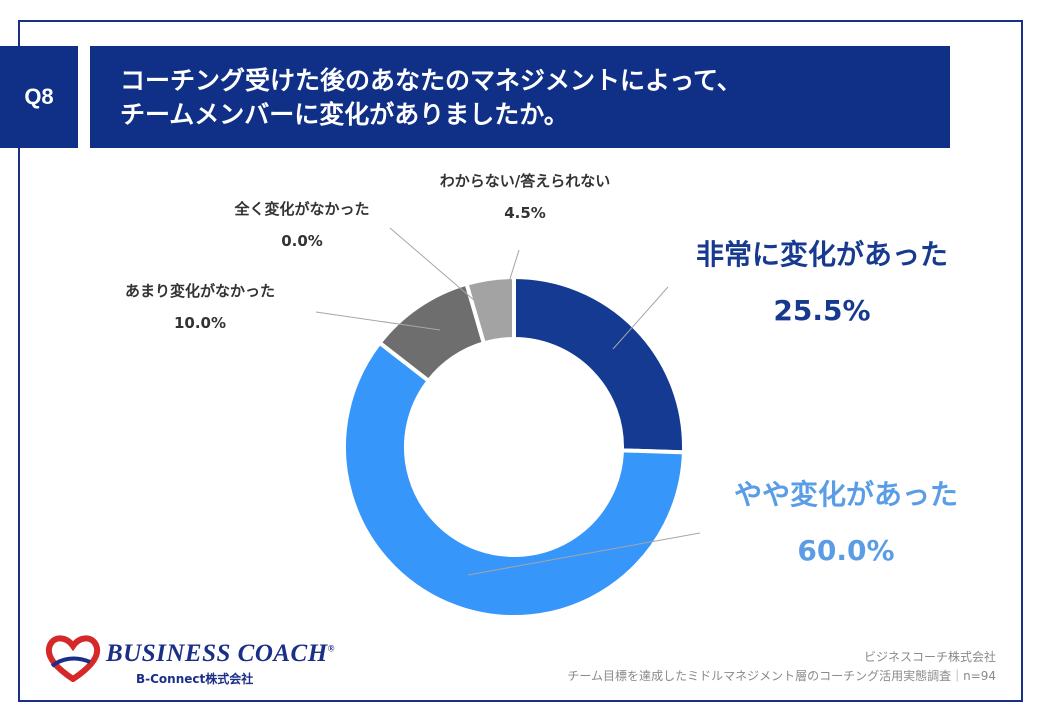 This screenshot has height=720, width=1040. What do you see at coordinates (195, 679) in the screenshot?
I see `logo-subtitle: B-Connect株式会社` at bounding box center [195, 679].